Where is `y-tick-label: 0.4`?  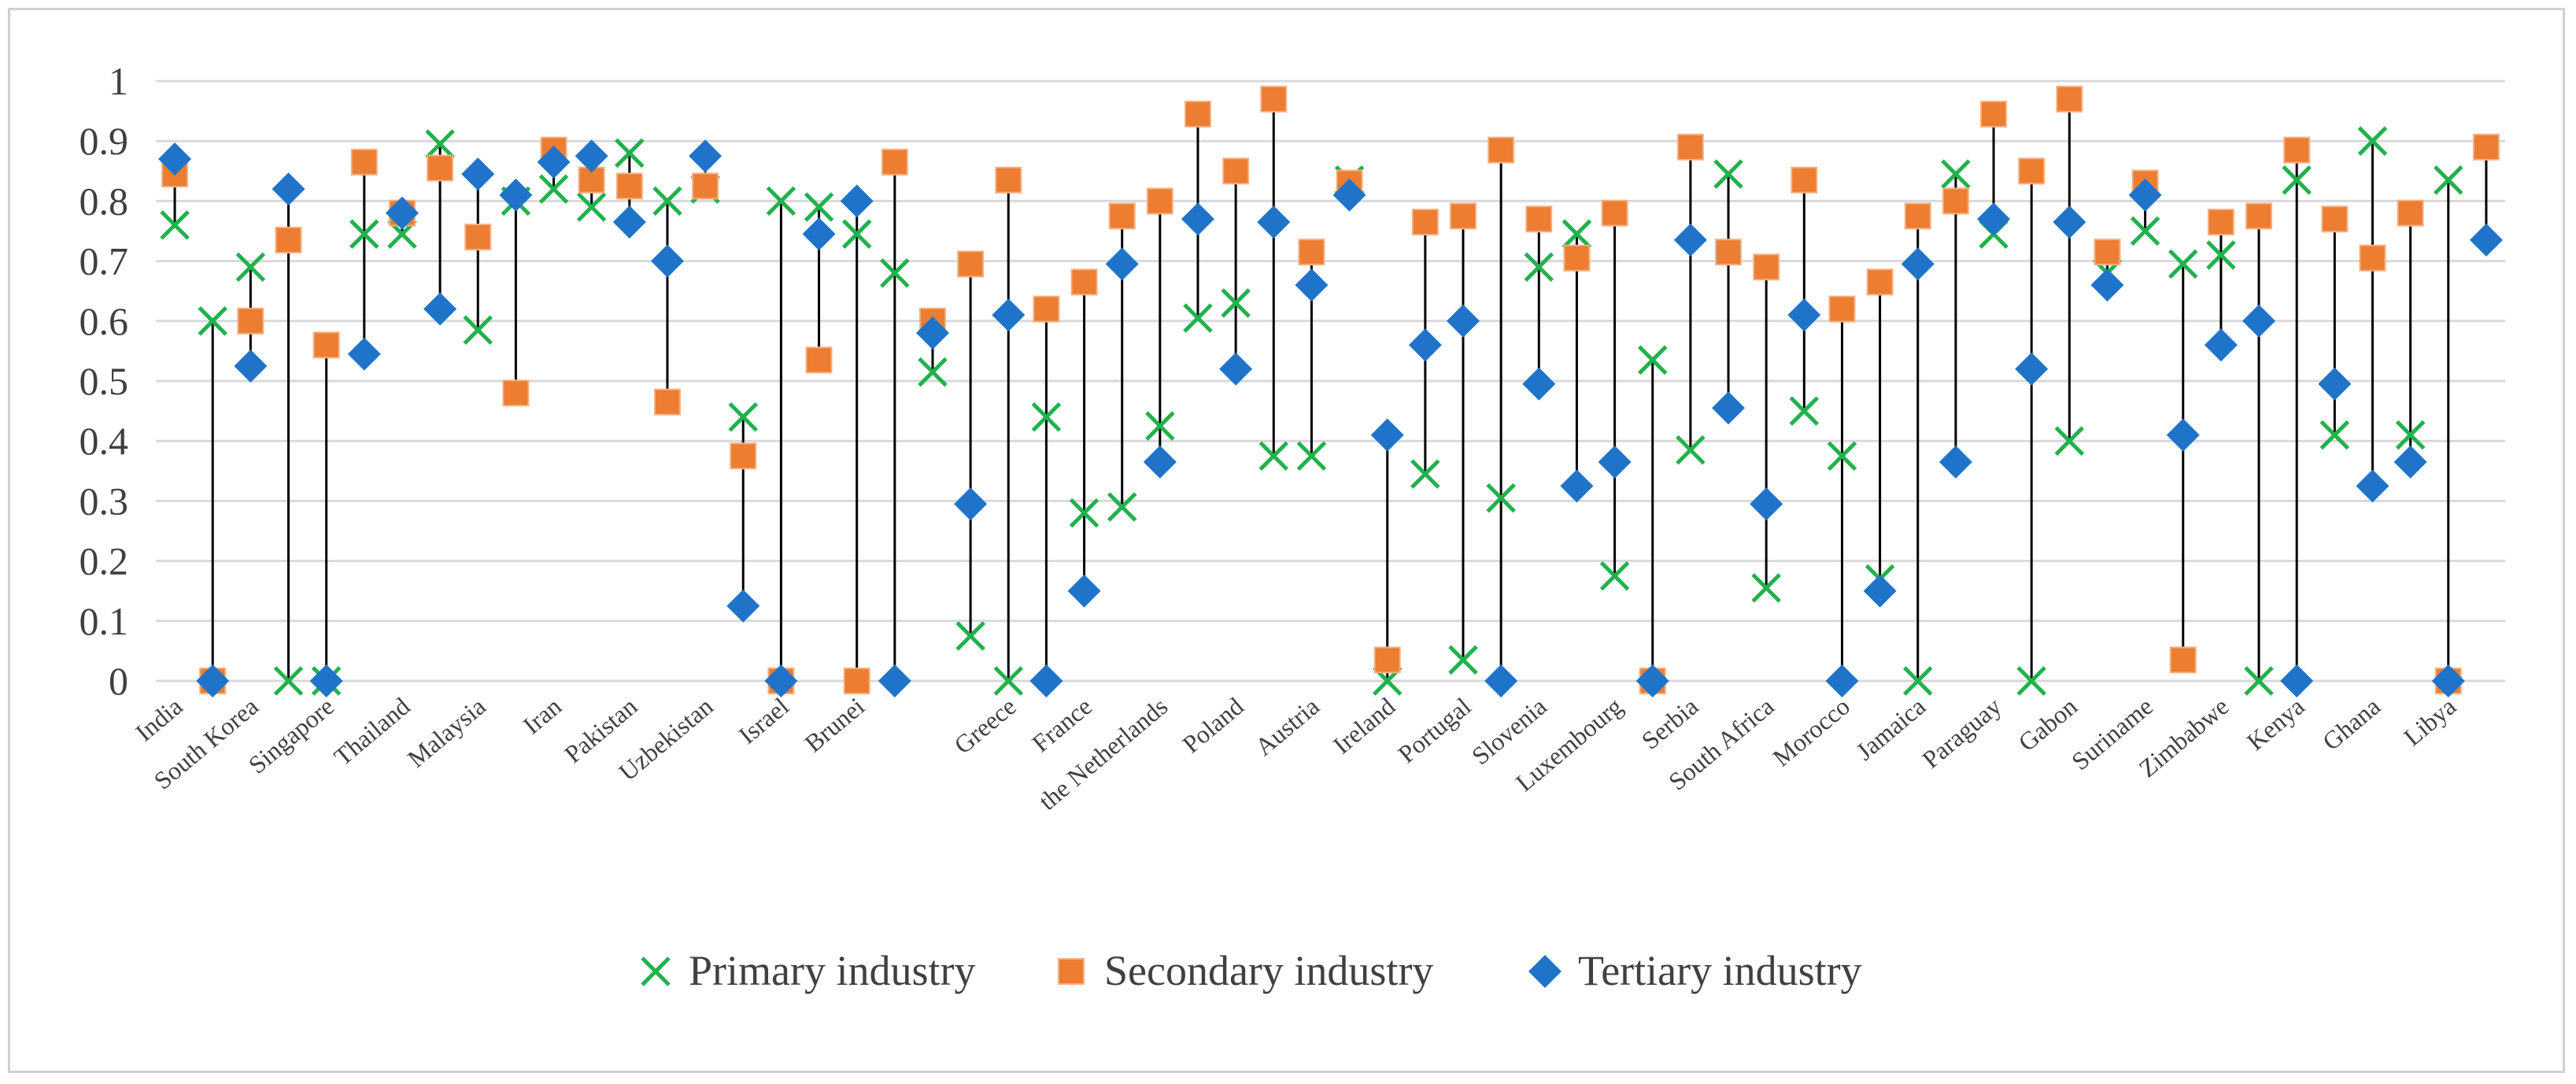
y-tick-label: 0.4 is located at coordinates (104, 441).